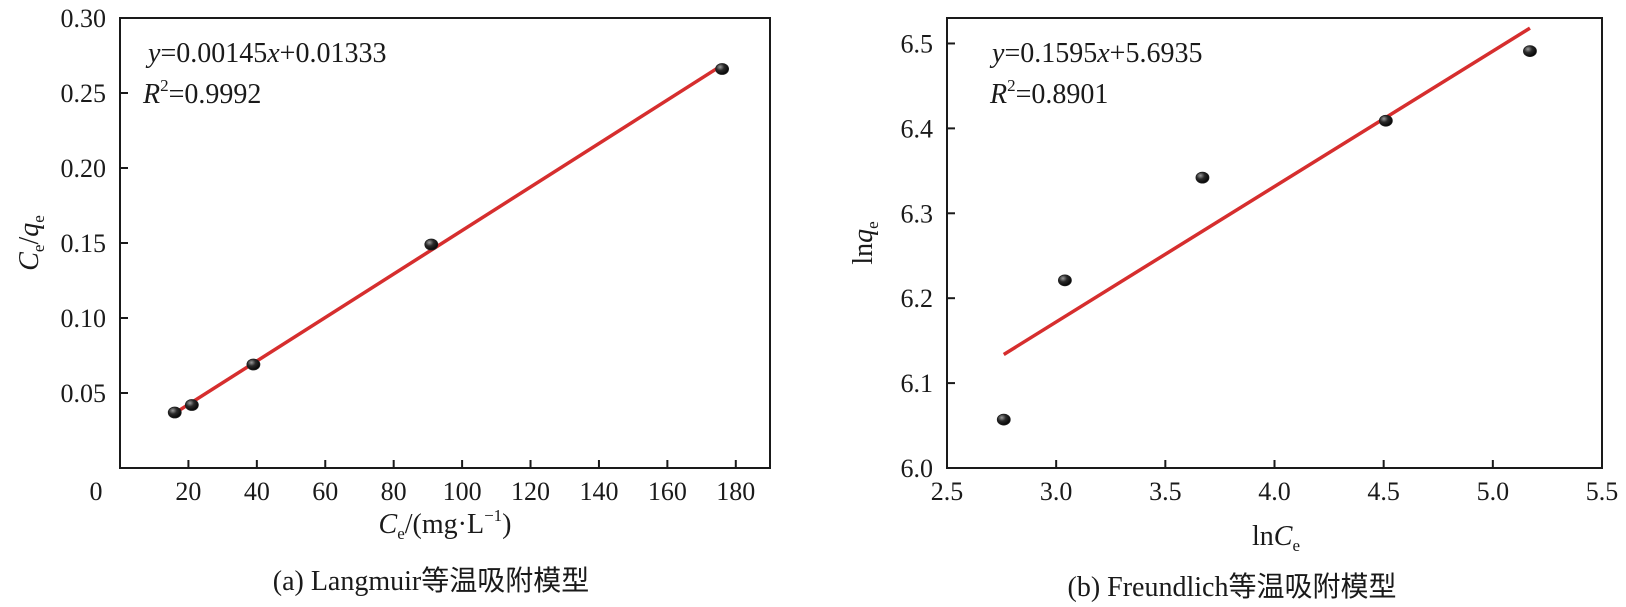  Describe the element at coordinates (917, 298) in the screenshot. I see `freundlich-y-tick-label: 6.2` at that location.